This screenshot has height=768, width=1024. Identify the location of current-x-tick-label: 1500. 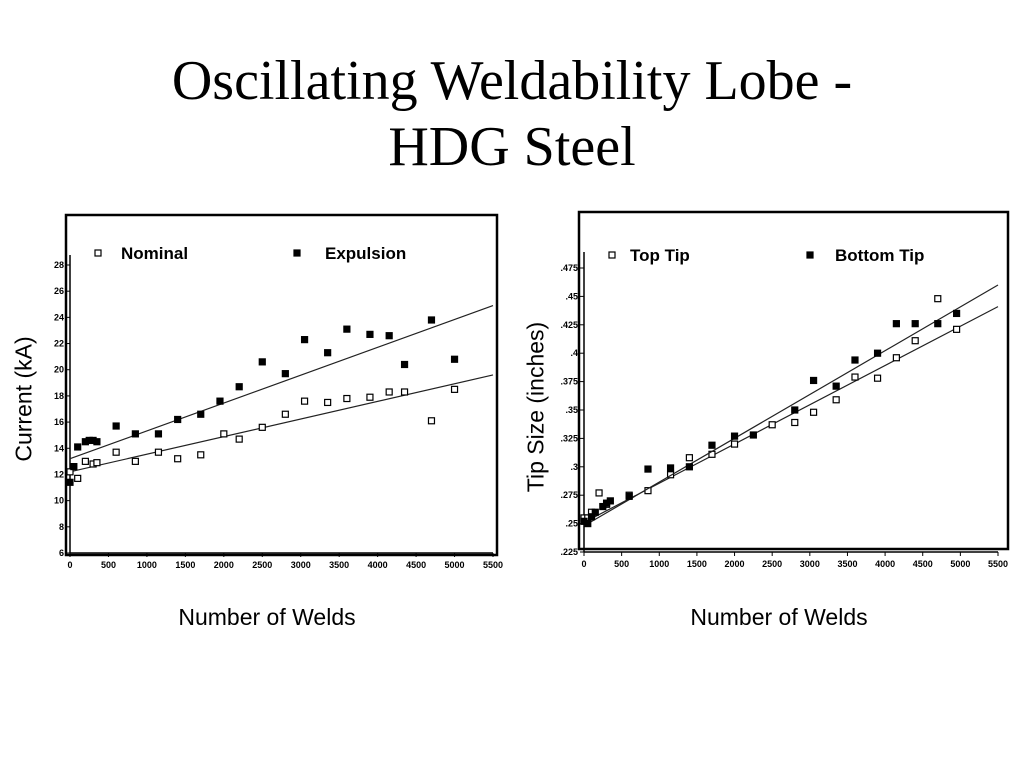
(185, 565).